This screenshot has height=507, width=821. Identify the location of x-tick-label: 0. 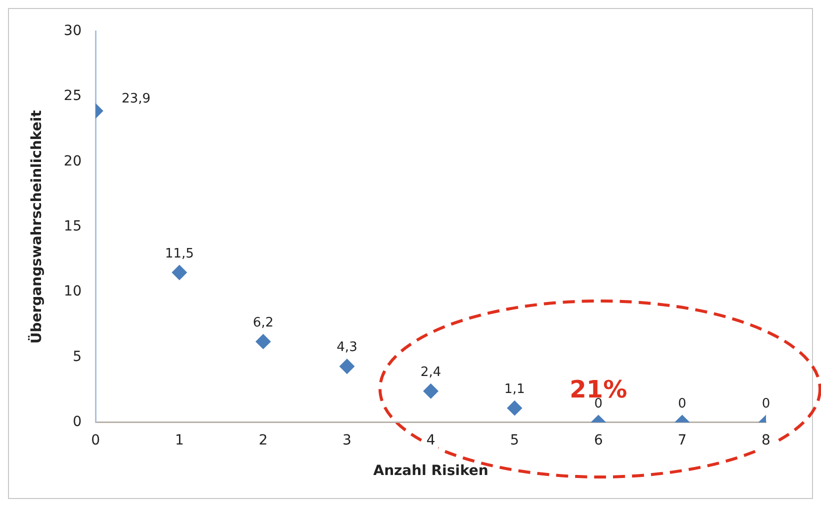
(95, 440).